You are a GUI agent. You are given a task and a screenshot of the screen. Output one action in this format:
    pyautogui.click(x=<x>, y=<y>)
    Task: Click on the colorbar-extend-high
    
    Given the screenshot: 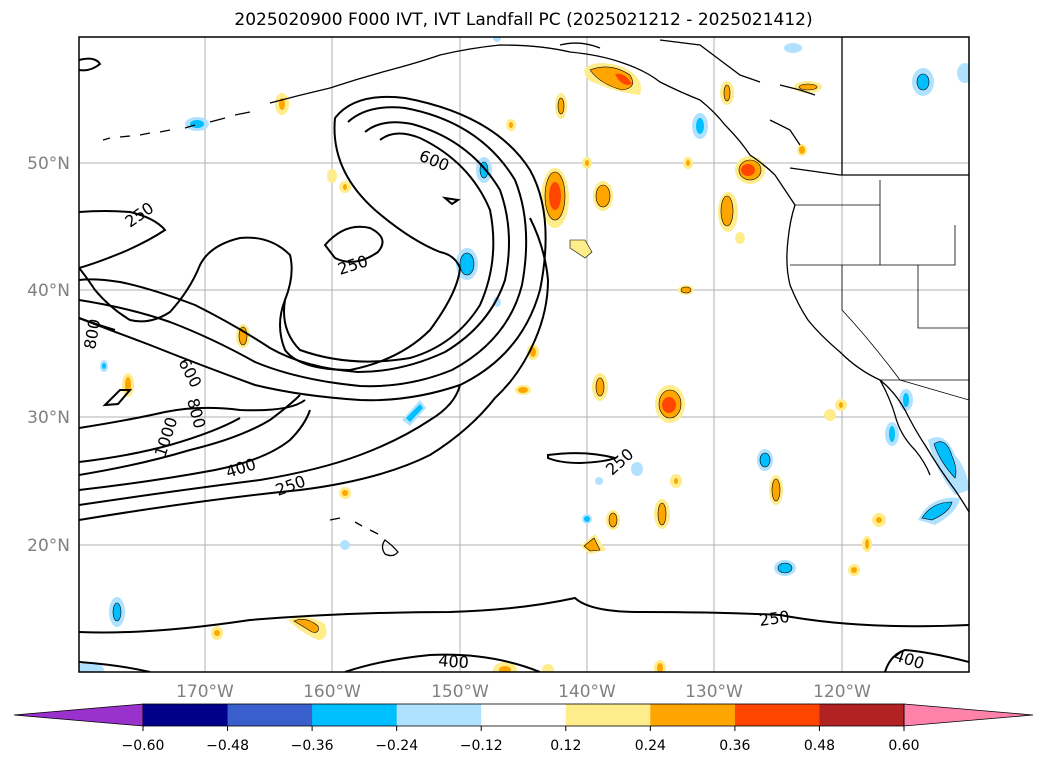 What is the action you would take?
    pyautogui.click(x=968, y=715)
    